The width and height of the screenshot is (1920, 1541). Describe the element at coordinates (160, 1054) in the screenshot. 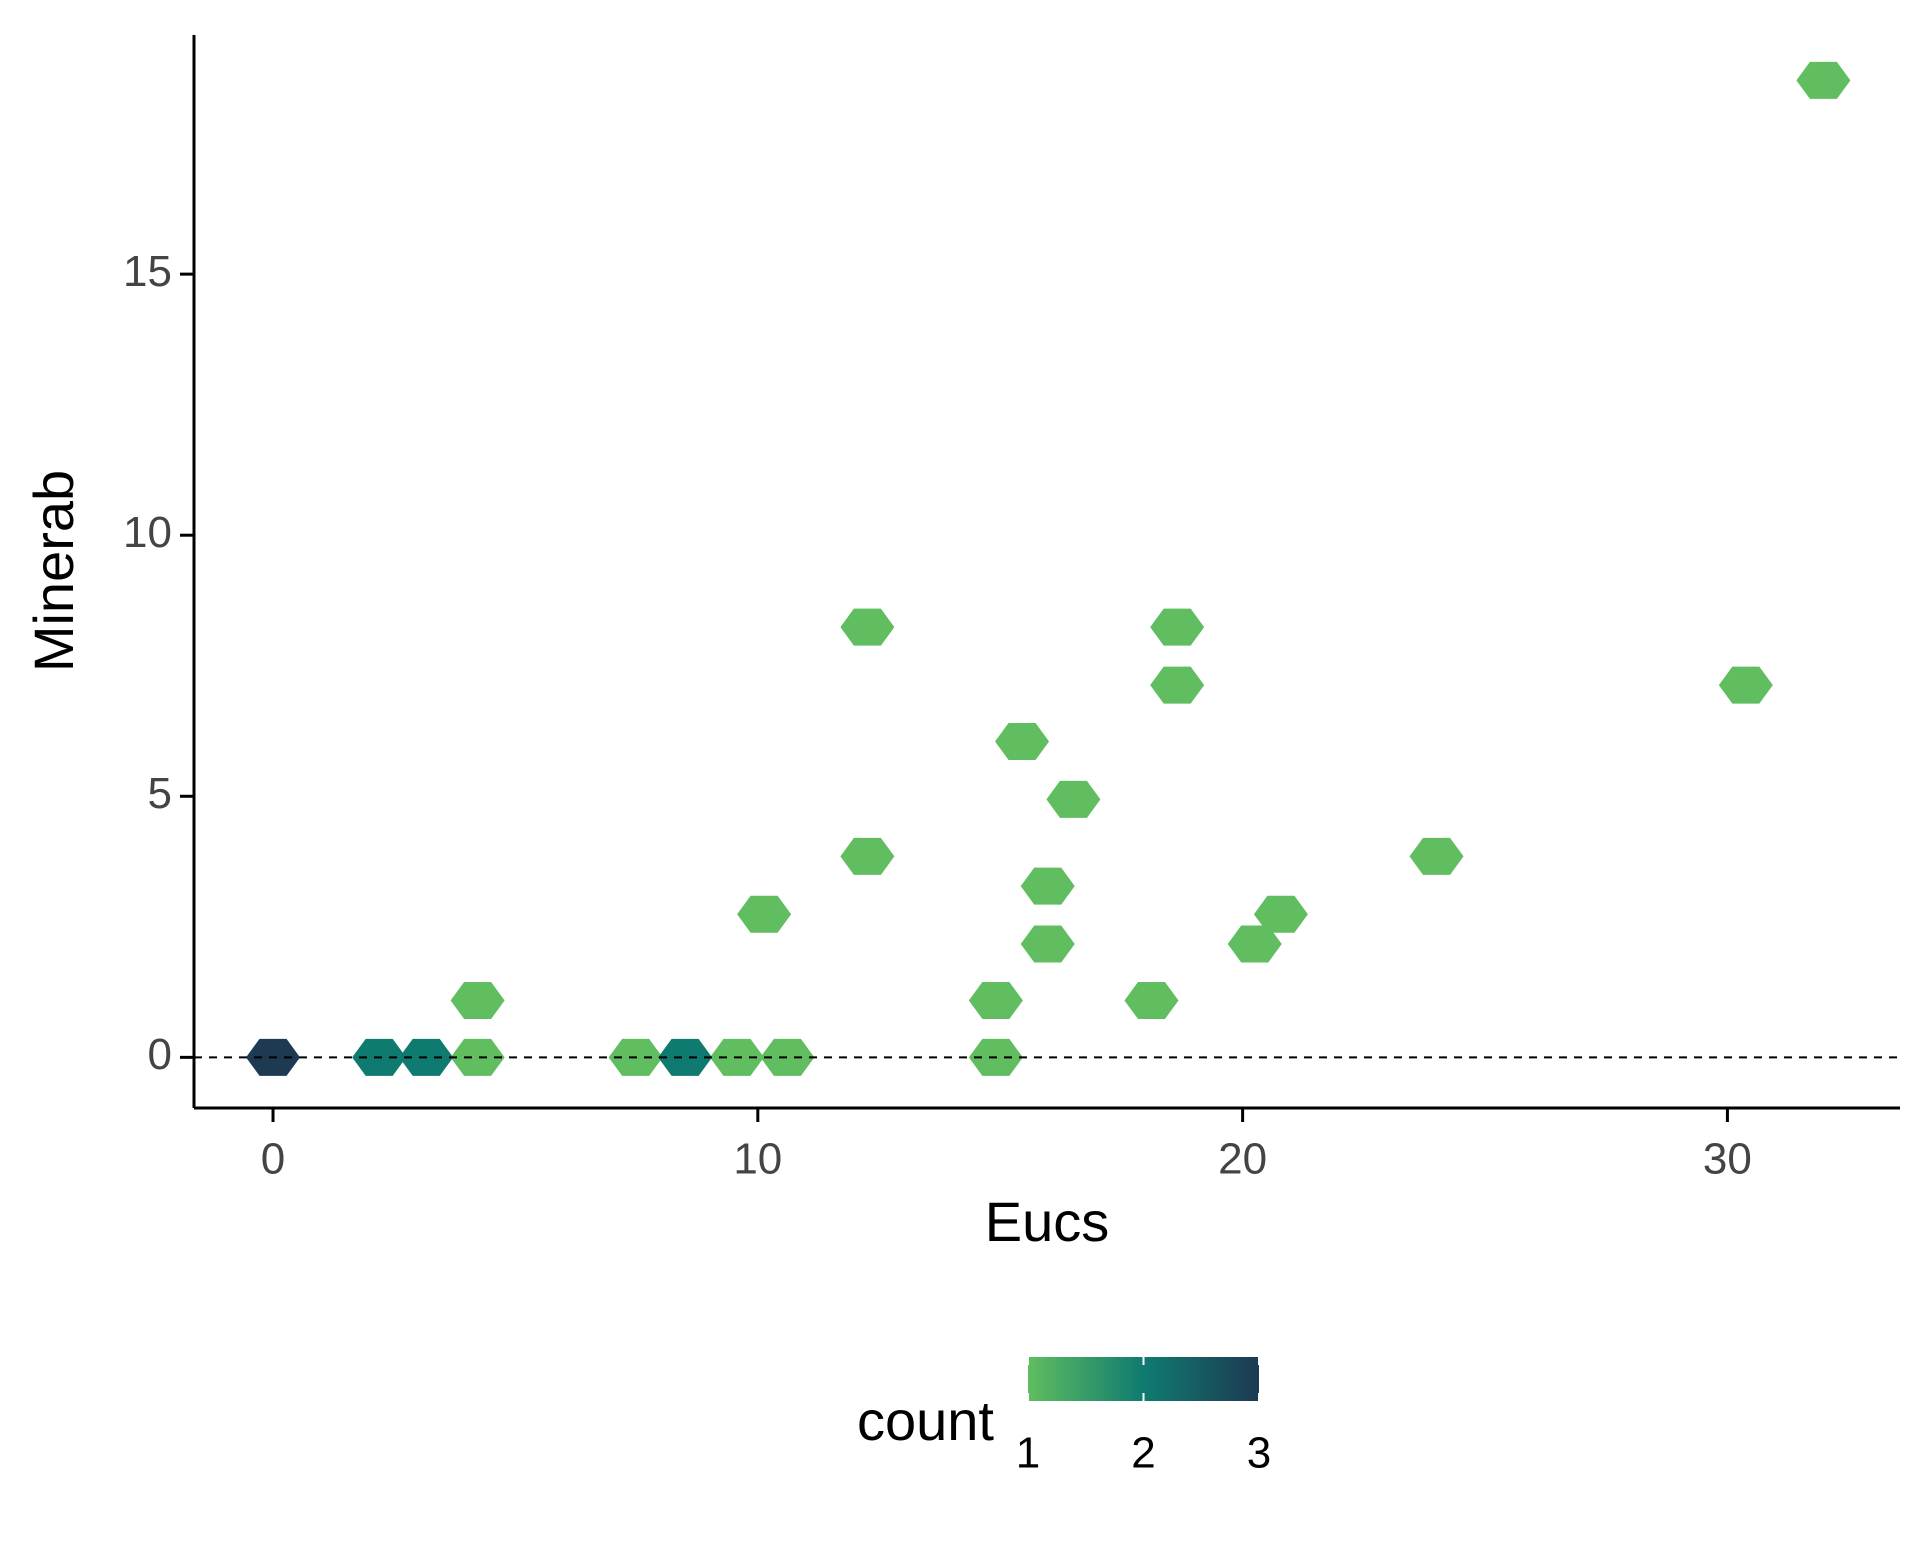

I see `y-tick-label: 0` at that location.